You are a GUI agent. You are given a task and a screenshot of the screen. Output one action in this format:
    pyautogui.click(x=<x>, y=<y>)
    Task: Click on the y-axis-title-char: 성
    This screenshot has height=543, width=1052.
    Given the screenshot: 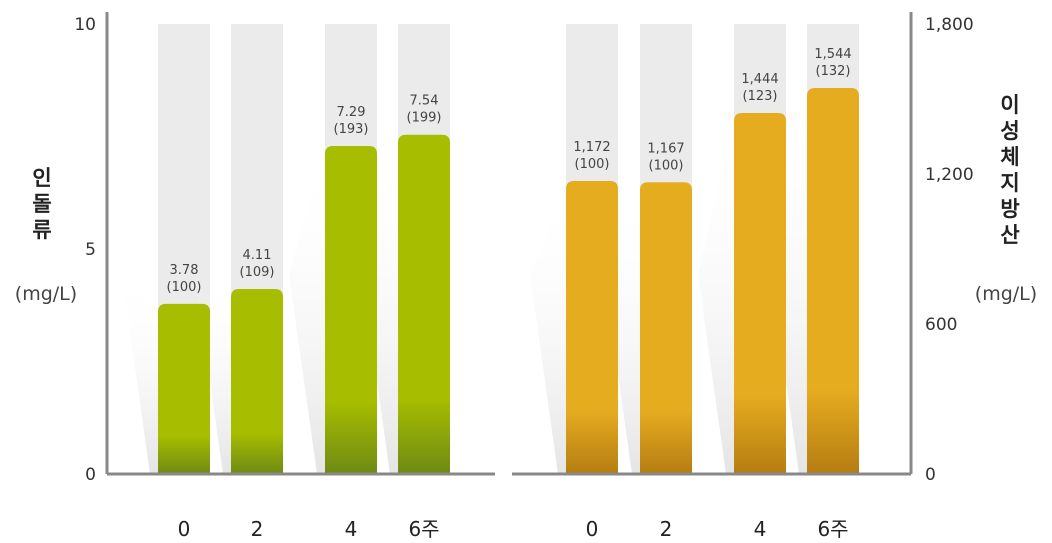 What is the action you would take?
    pyautogui.click(x=1009, y=131)
    